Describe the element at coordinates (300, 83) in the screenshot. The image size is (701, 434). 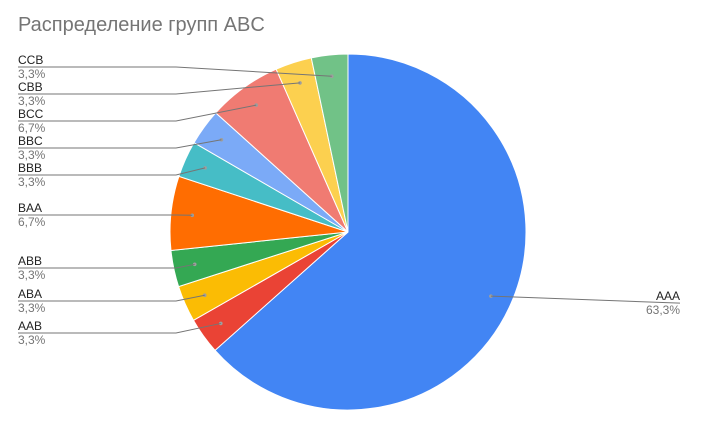
I see `leader-dot-cbb` at that location.